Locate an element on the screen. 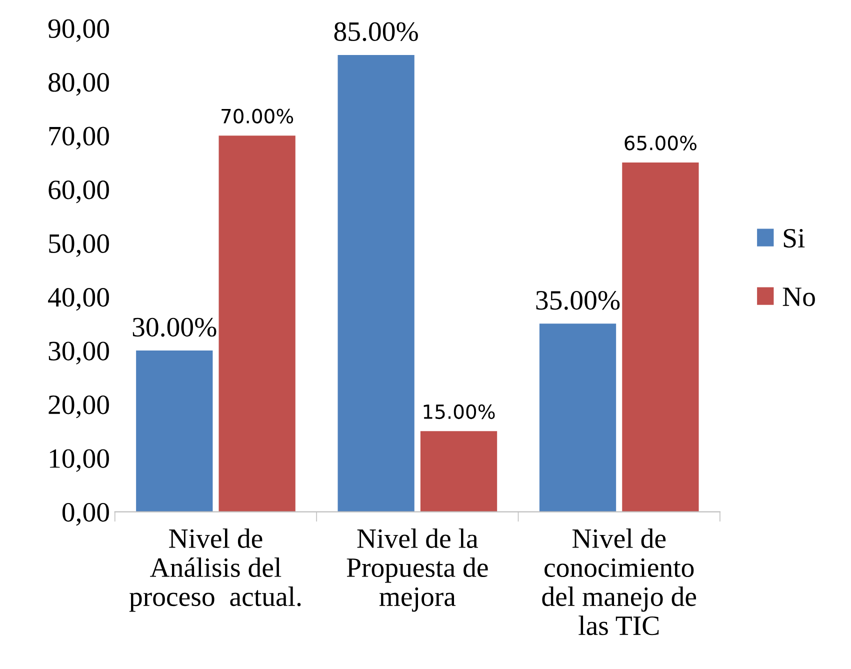 The width and height of the screenshot is (851, 669). y-tick-label: 50,00 is located at coordinates (79, 245).